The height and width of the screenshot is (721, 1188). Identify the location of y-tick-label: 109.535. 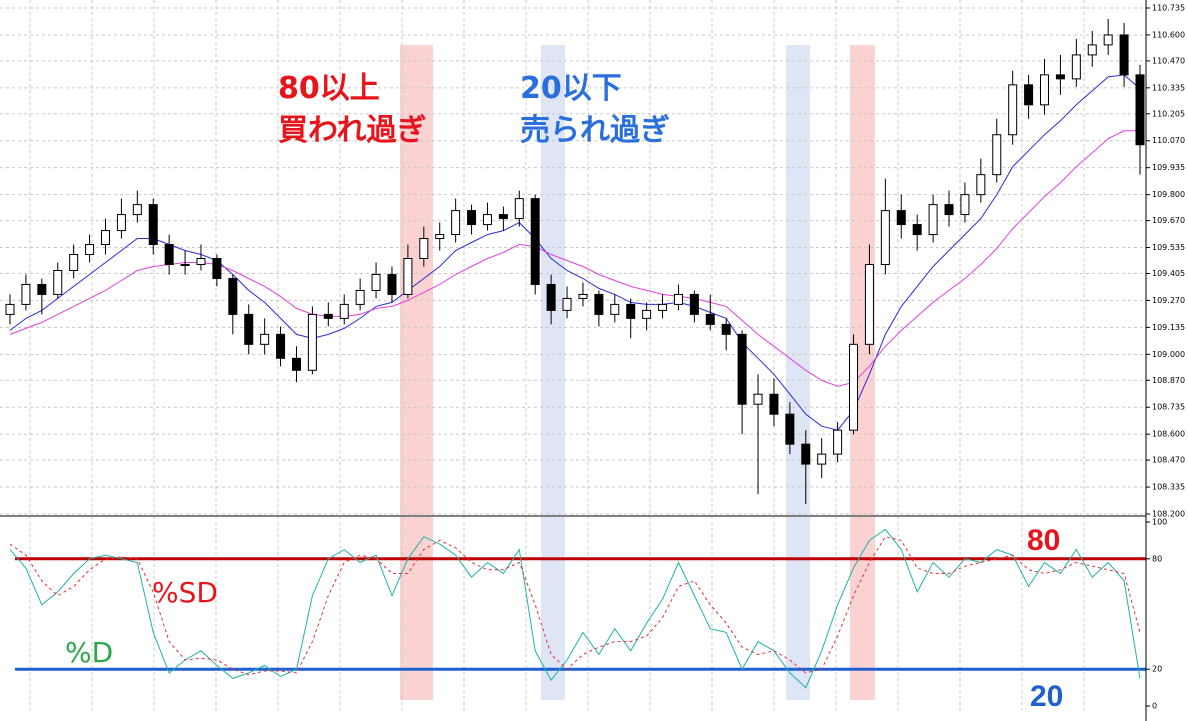
(1168, 247).